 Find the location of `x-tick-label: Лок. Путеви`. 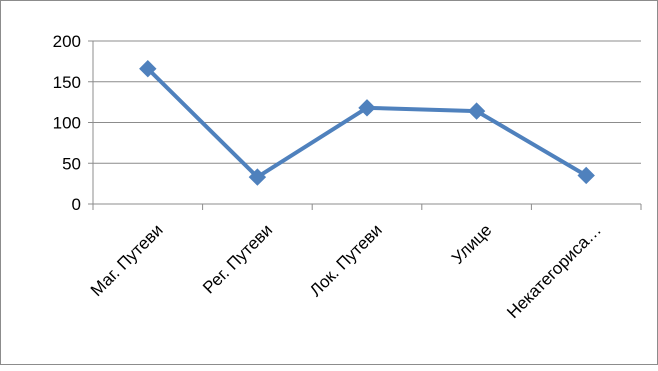

x-tick-label: Лок. Путеви is located at coordinates (346, 260).